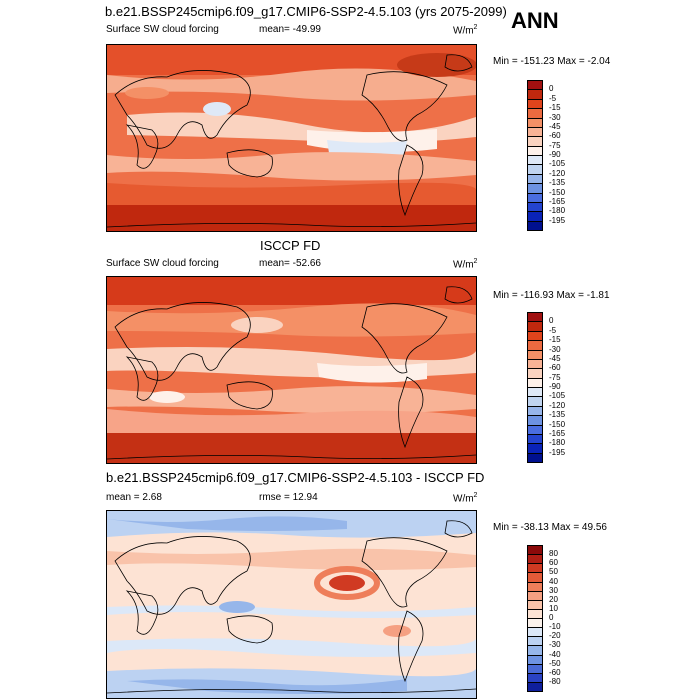  Describe the element at coordinates (553, 563) in the screenshot. I see `colorbar-level-label: 60` at that location.